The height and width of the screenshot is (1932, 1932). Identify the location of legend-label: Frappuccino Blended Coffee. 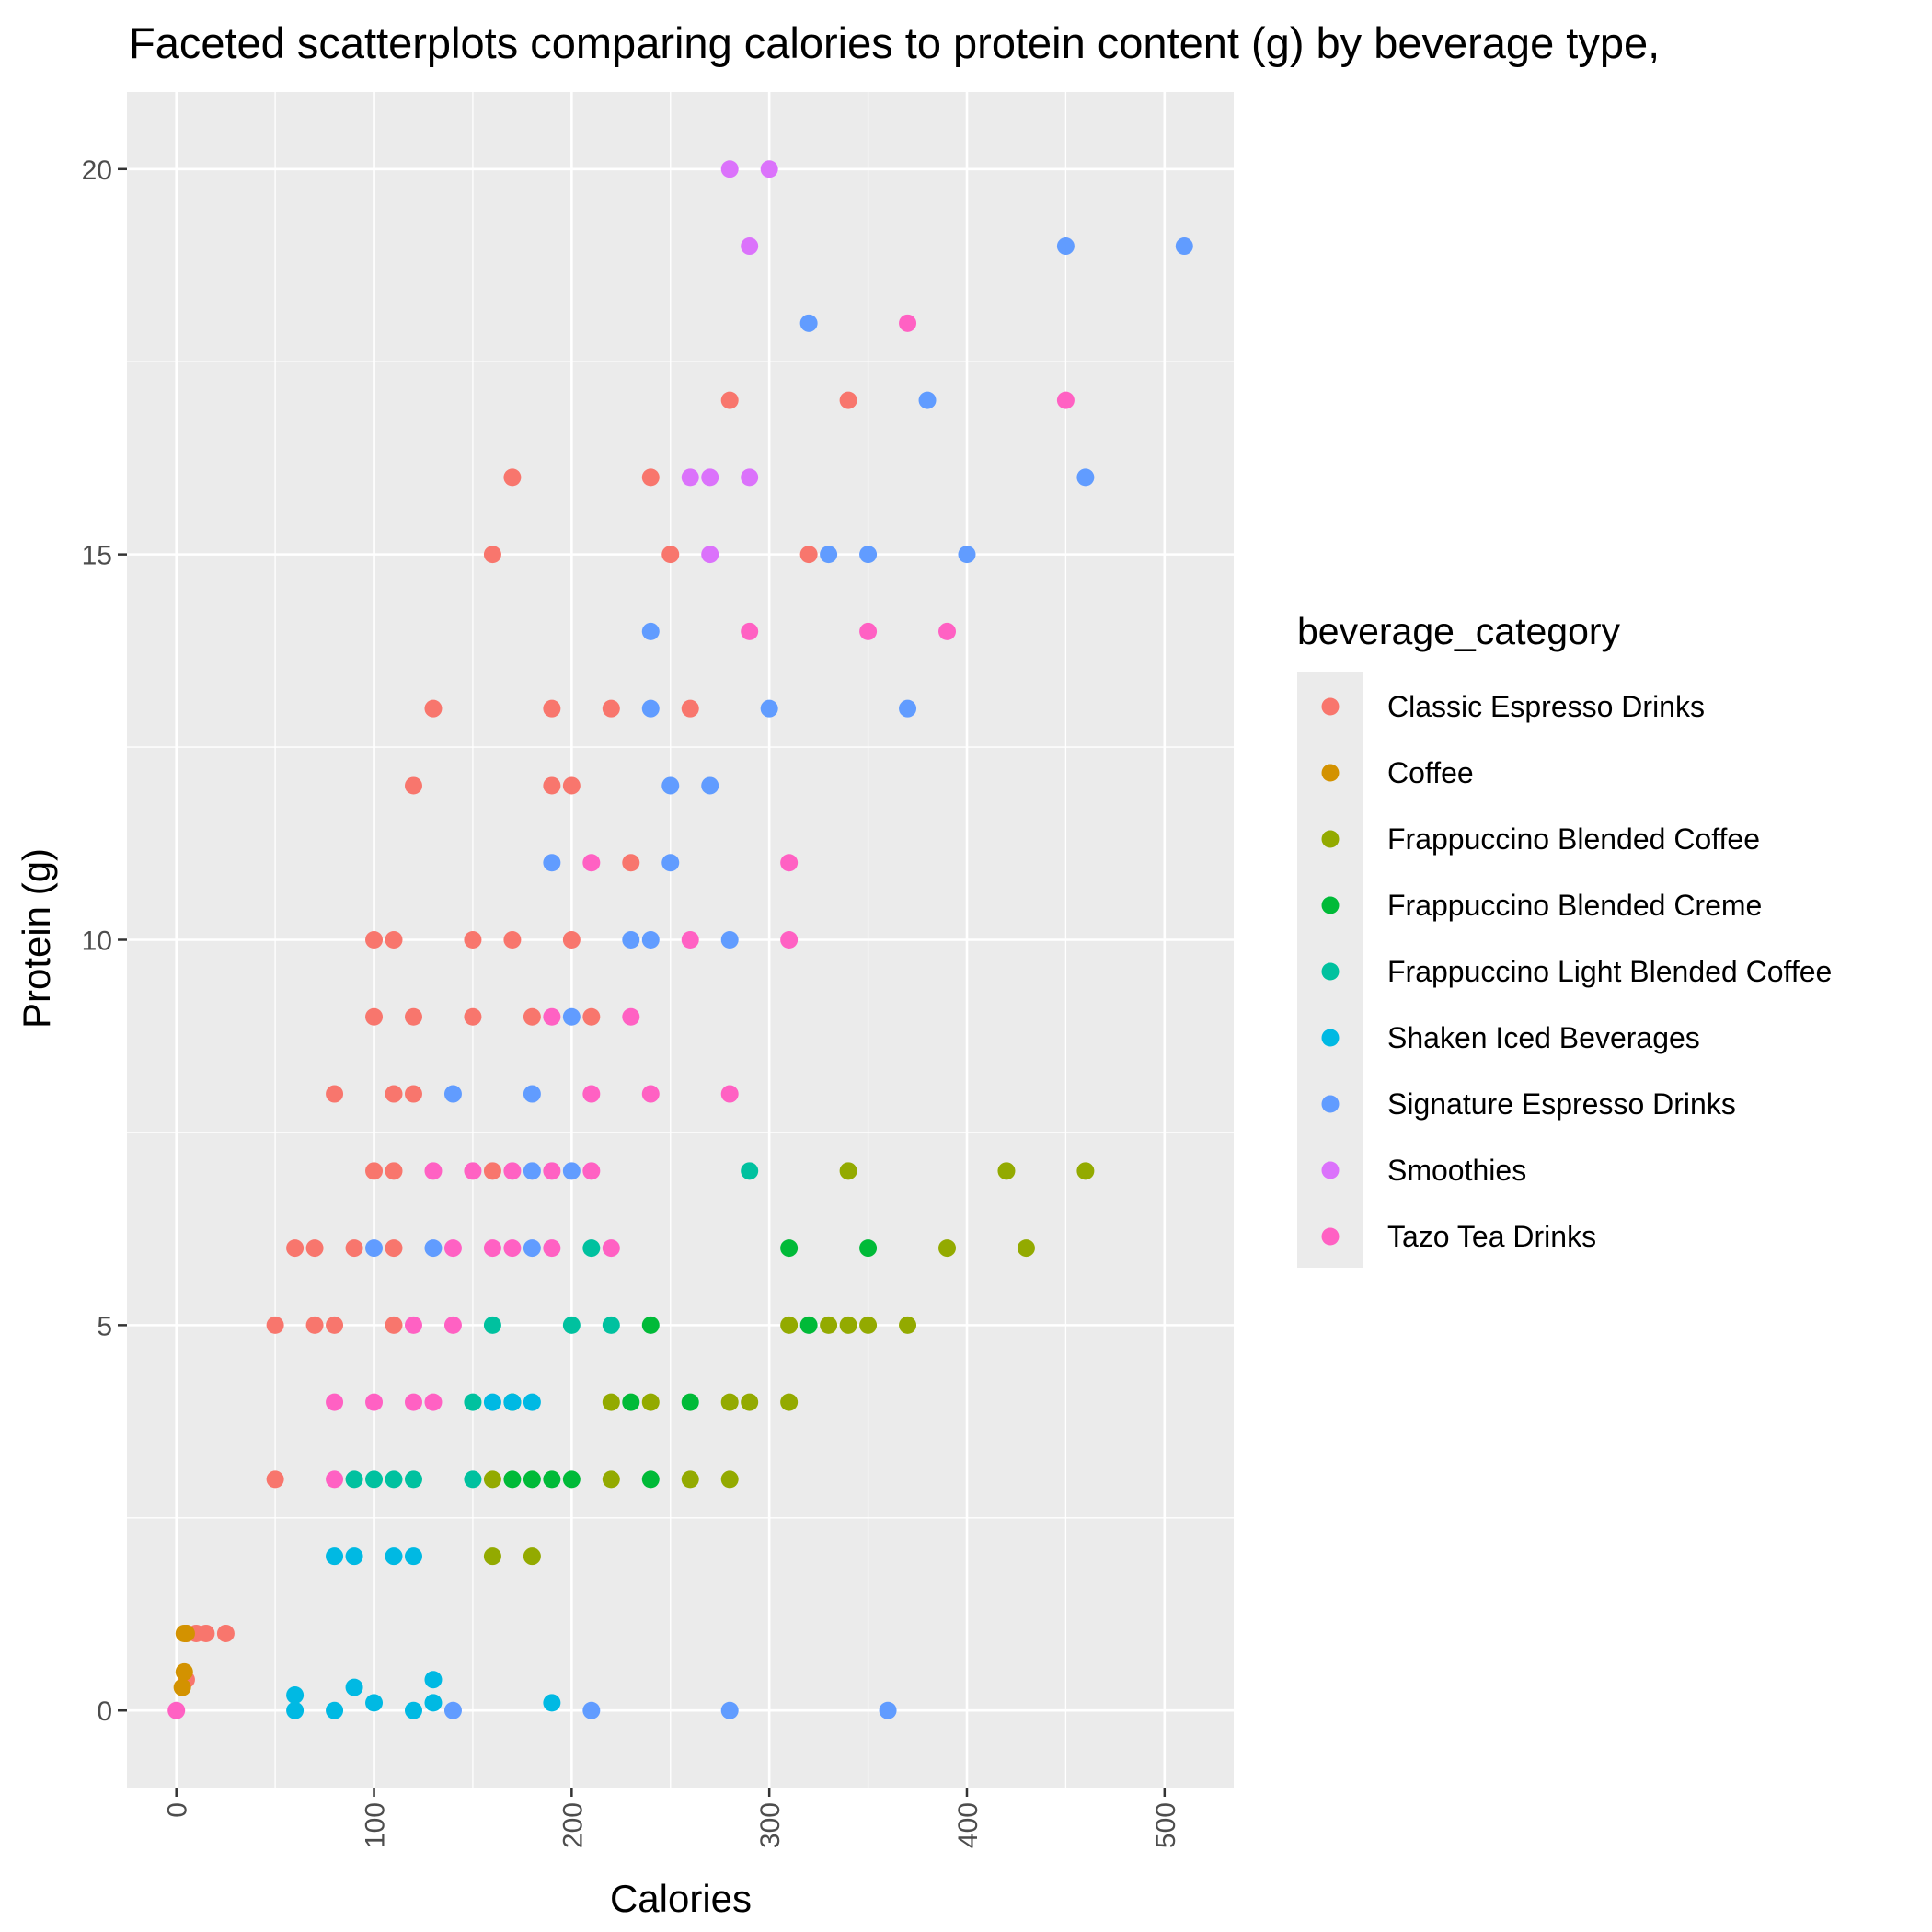
(1573, 839).